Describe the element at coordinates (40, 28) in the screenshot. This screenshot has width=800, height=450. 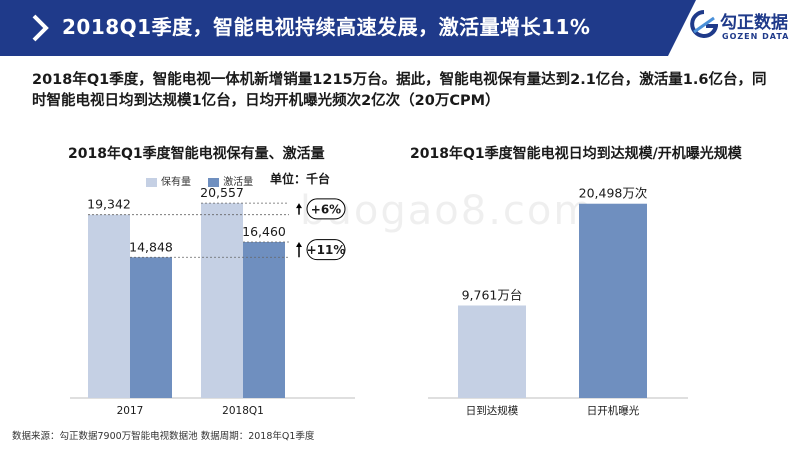
I see `chevron-right-icon` at that location.